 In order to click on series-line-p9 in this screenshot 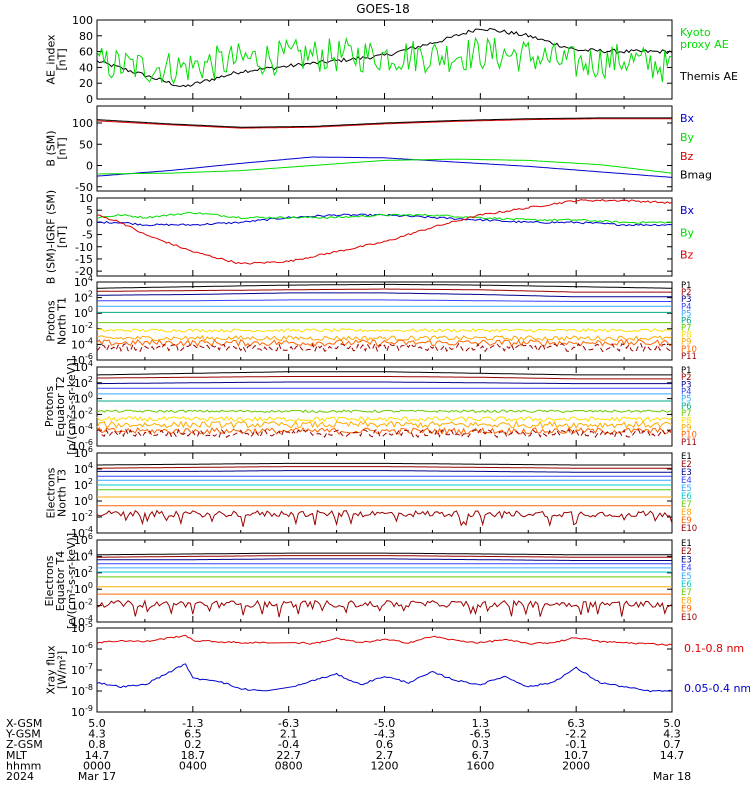, I will do `click(384, 338)`.